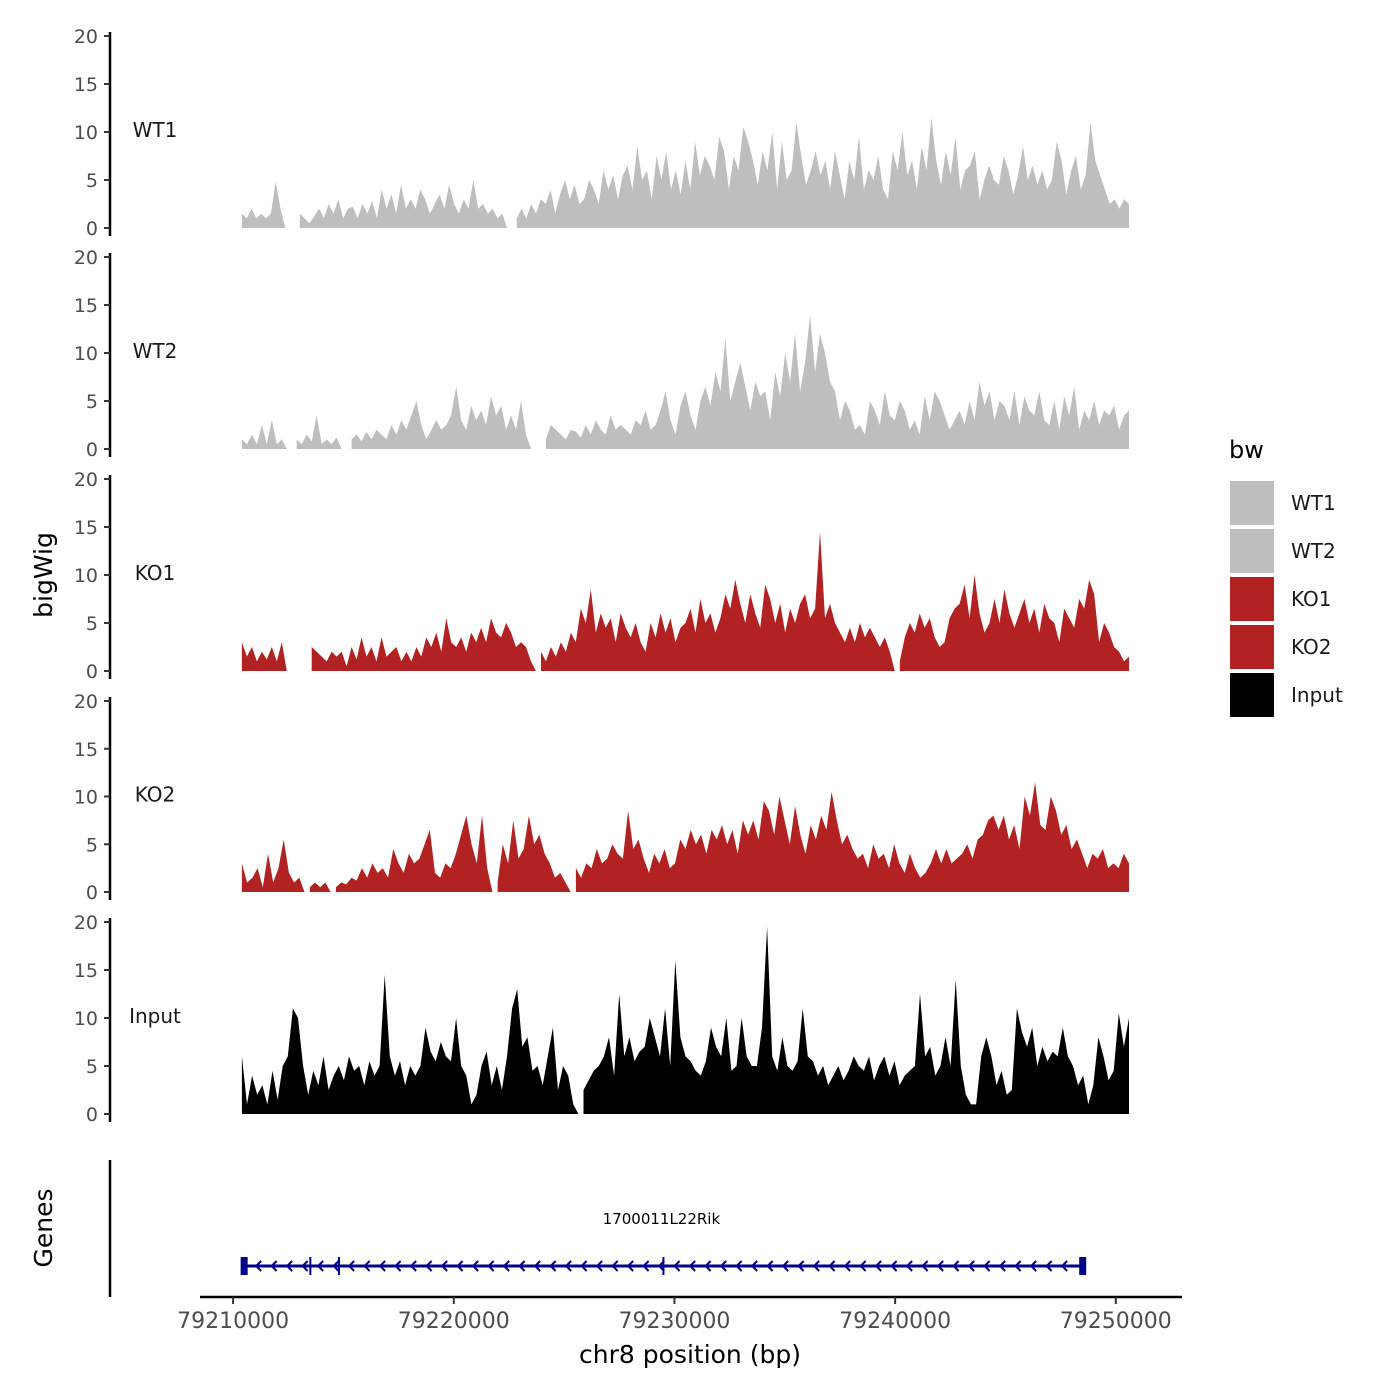 The image size is (1400, 1400). What do you see at coordinates (597, 1228) in the screenshot?
I see `genes-panel: 1700011L22Rik` at bounding box center [597, 1228].